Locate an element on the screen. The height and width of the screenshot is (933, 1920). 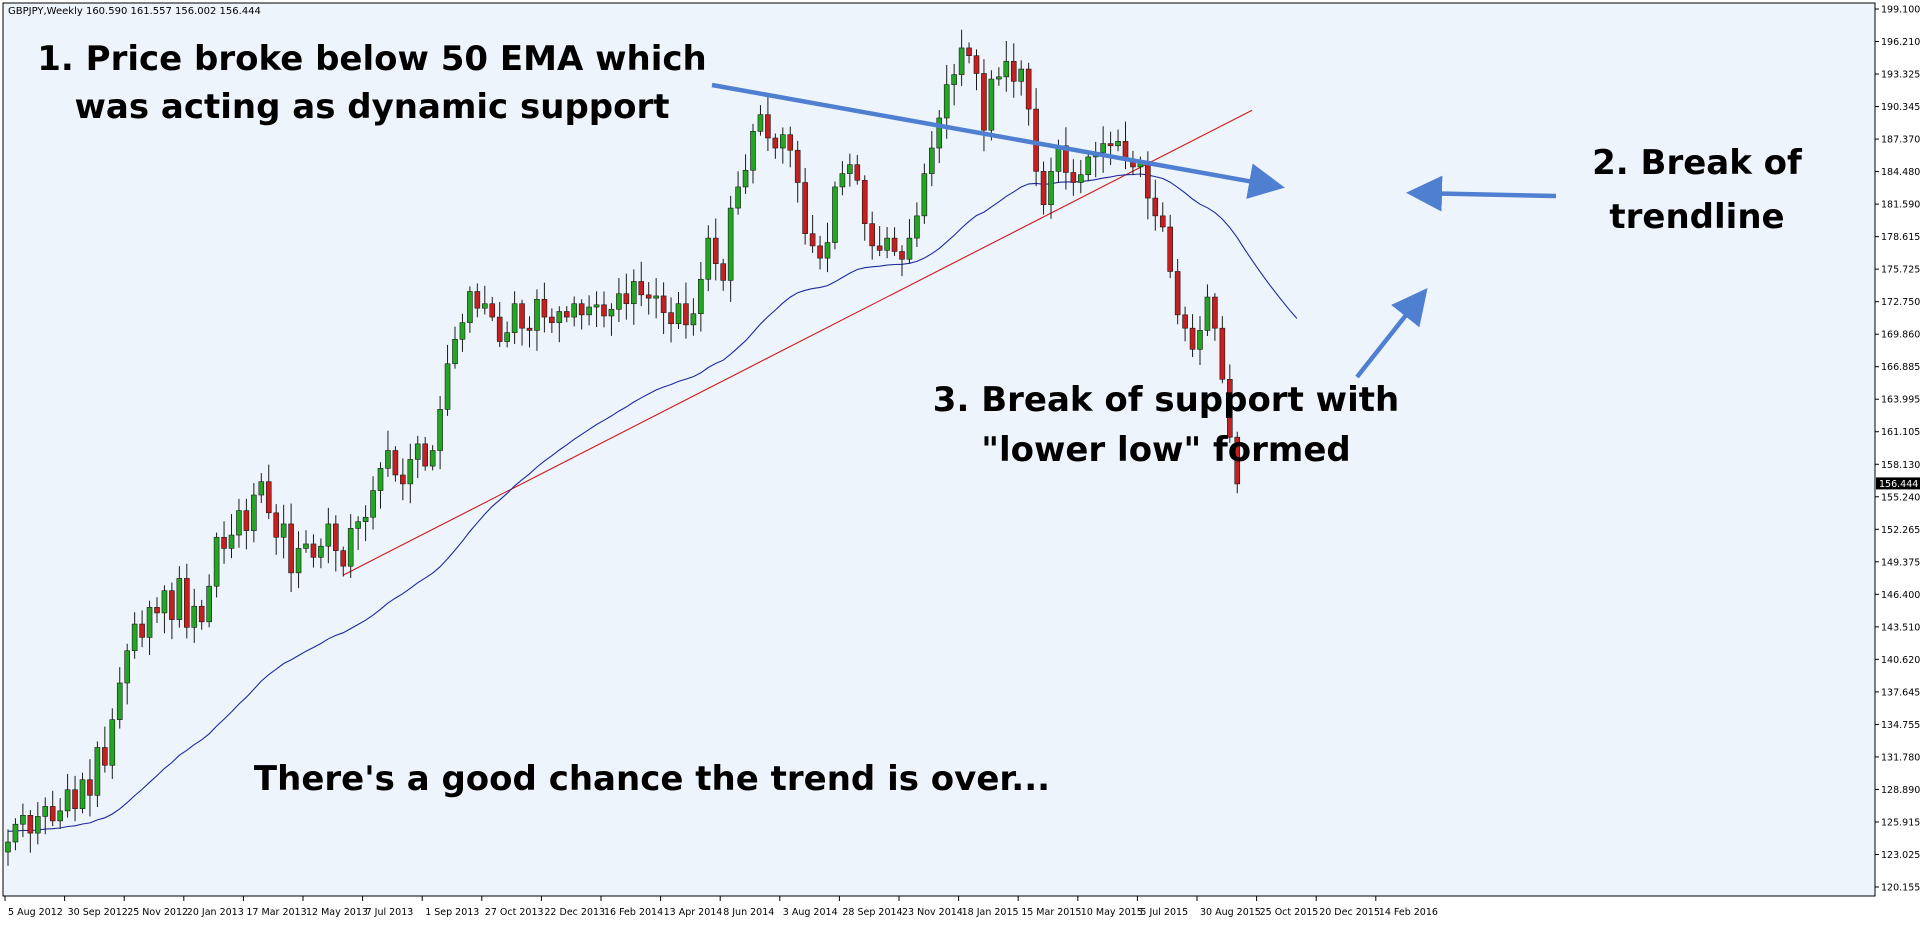
y-tick-label: 134.755 is located at coordinates (1900, 725).